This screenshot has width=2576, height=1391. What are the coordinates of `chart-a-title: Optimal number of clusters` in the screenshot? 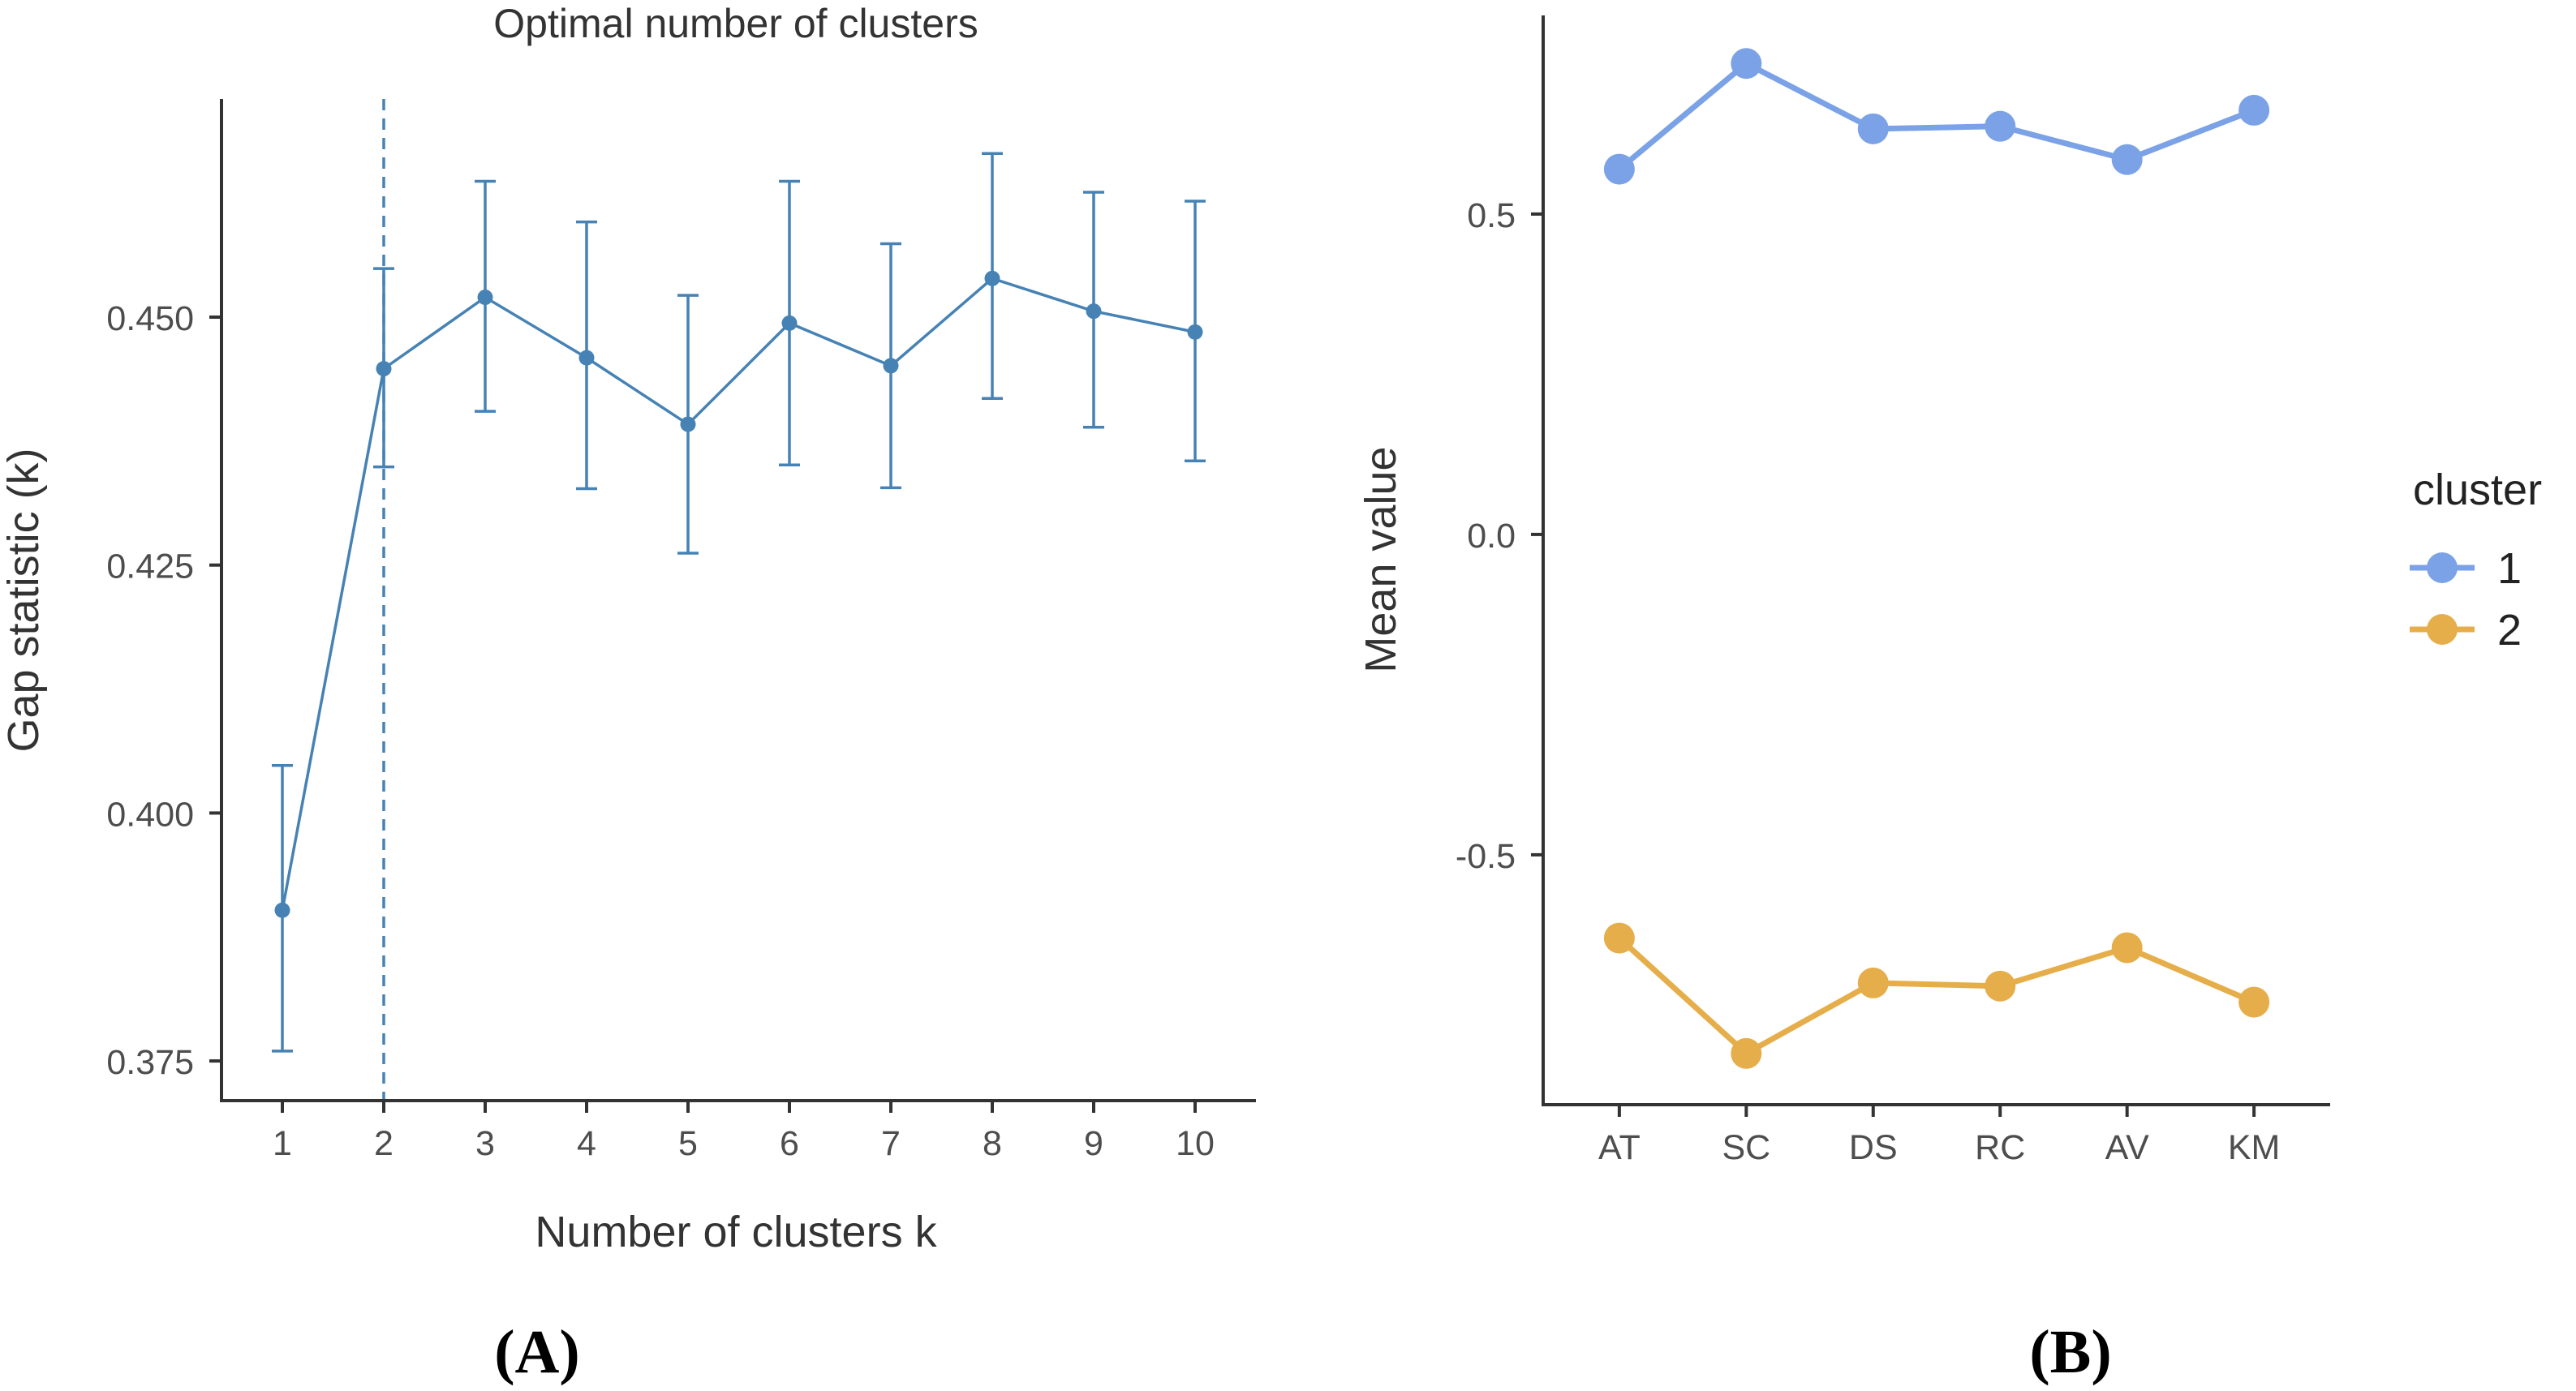 It's located at (735, 23).